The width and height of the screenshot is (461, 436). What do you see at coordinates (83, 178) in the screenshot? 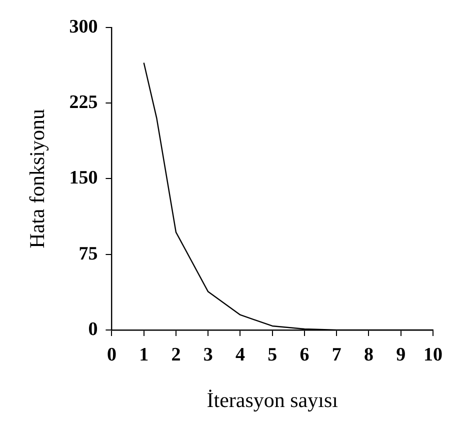
I see `y-tick-label: 150` at bounding box center [83, 178].